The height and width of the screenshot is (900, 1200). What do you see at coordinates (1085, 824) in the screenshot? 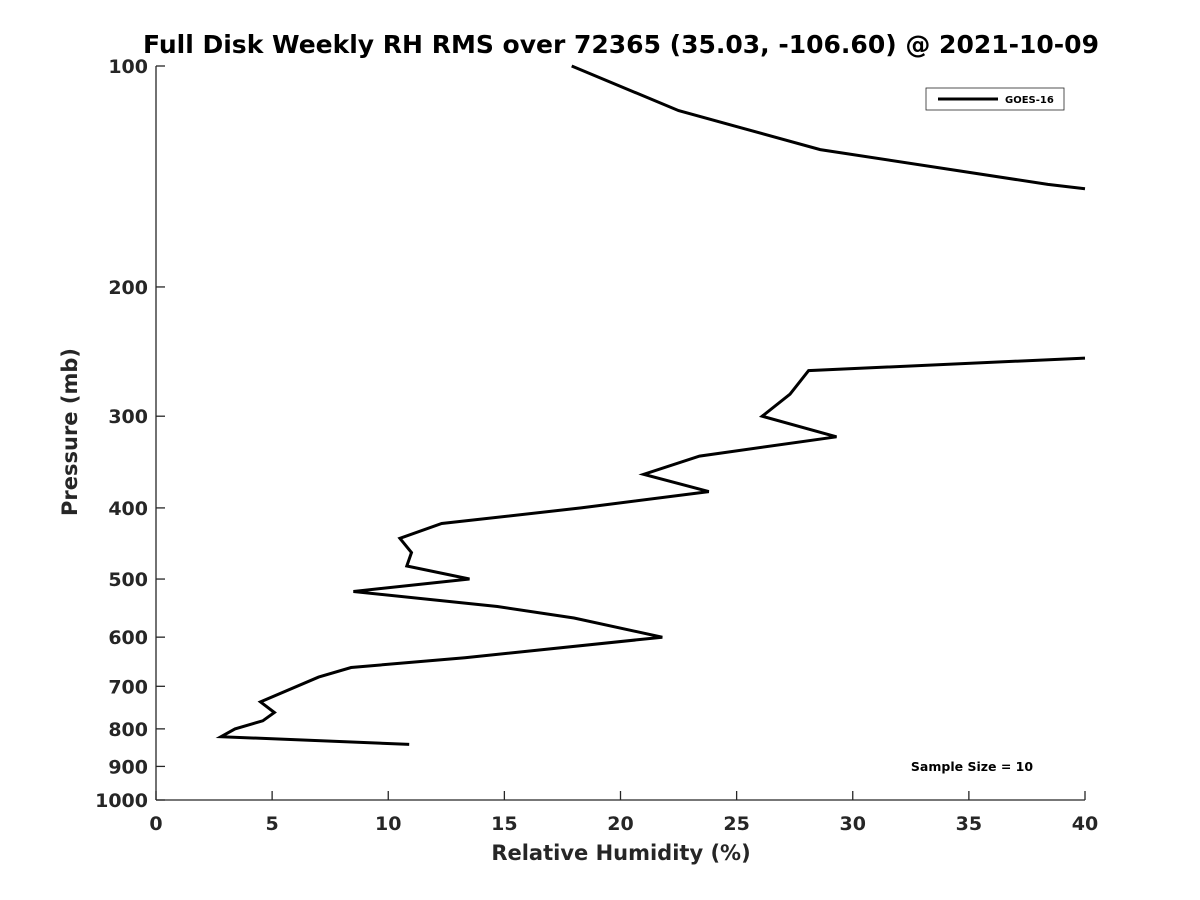
I see `x-tick-label: 40` at bounding box center [1085, 824].